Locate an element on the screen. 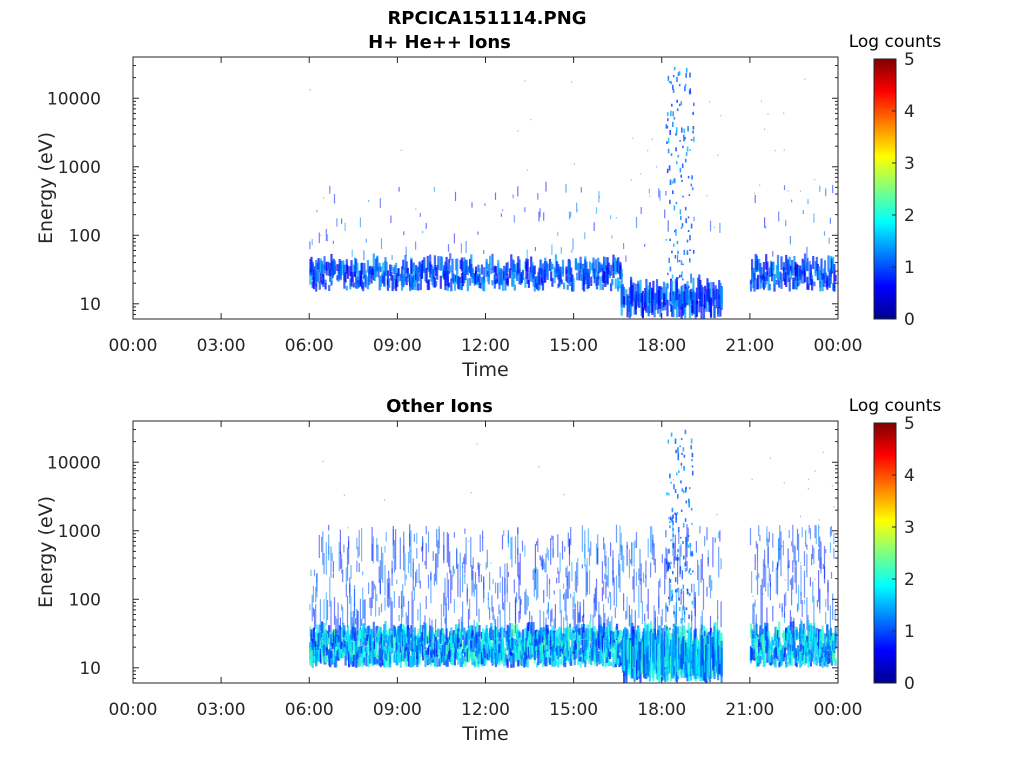  colorbar-tick-label: 4 is located at coordinates (909, 476).